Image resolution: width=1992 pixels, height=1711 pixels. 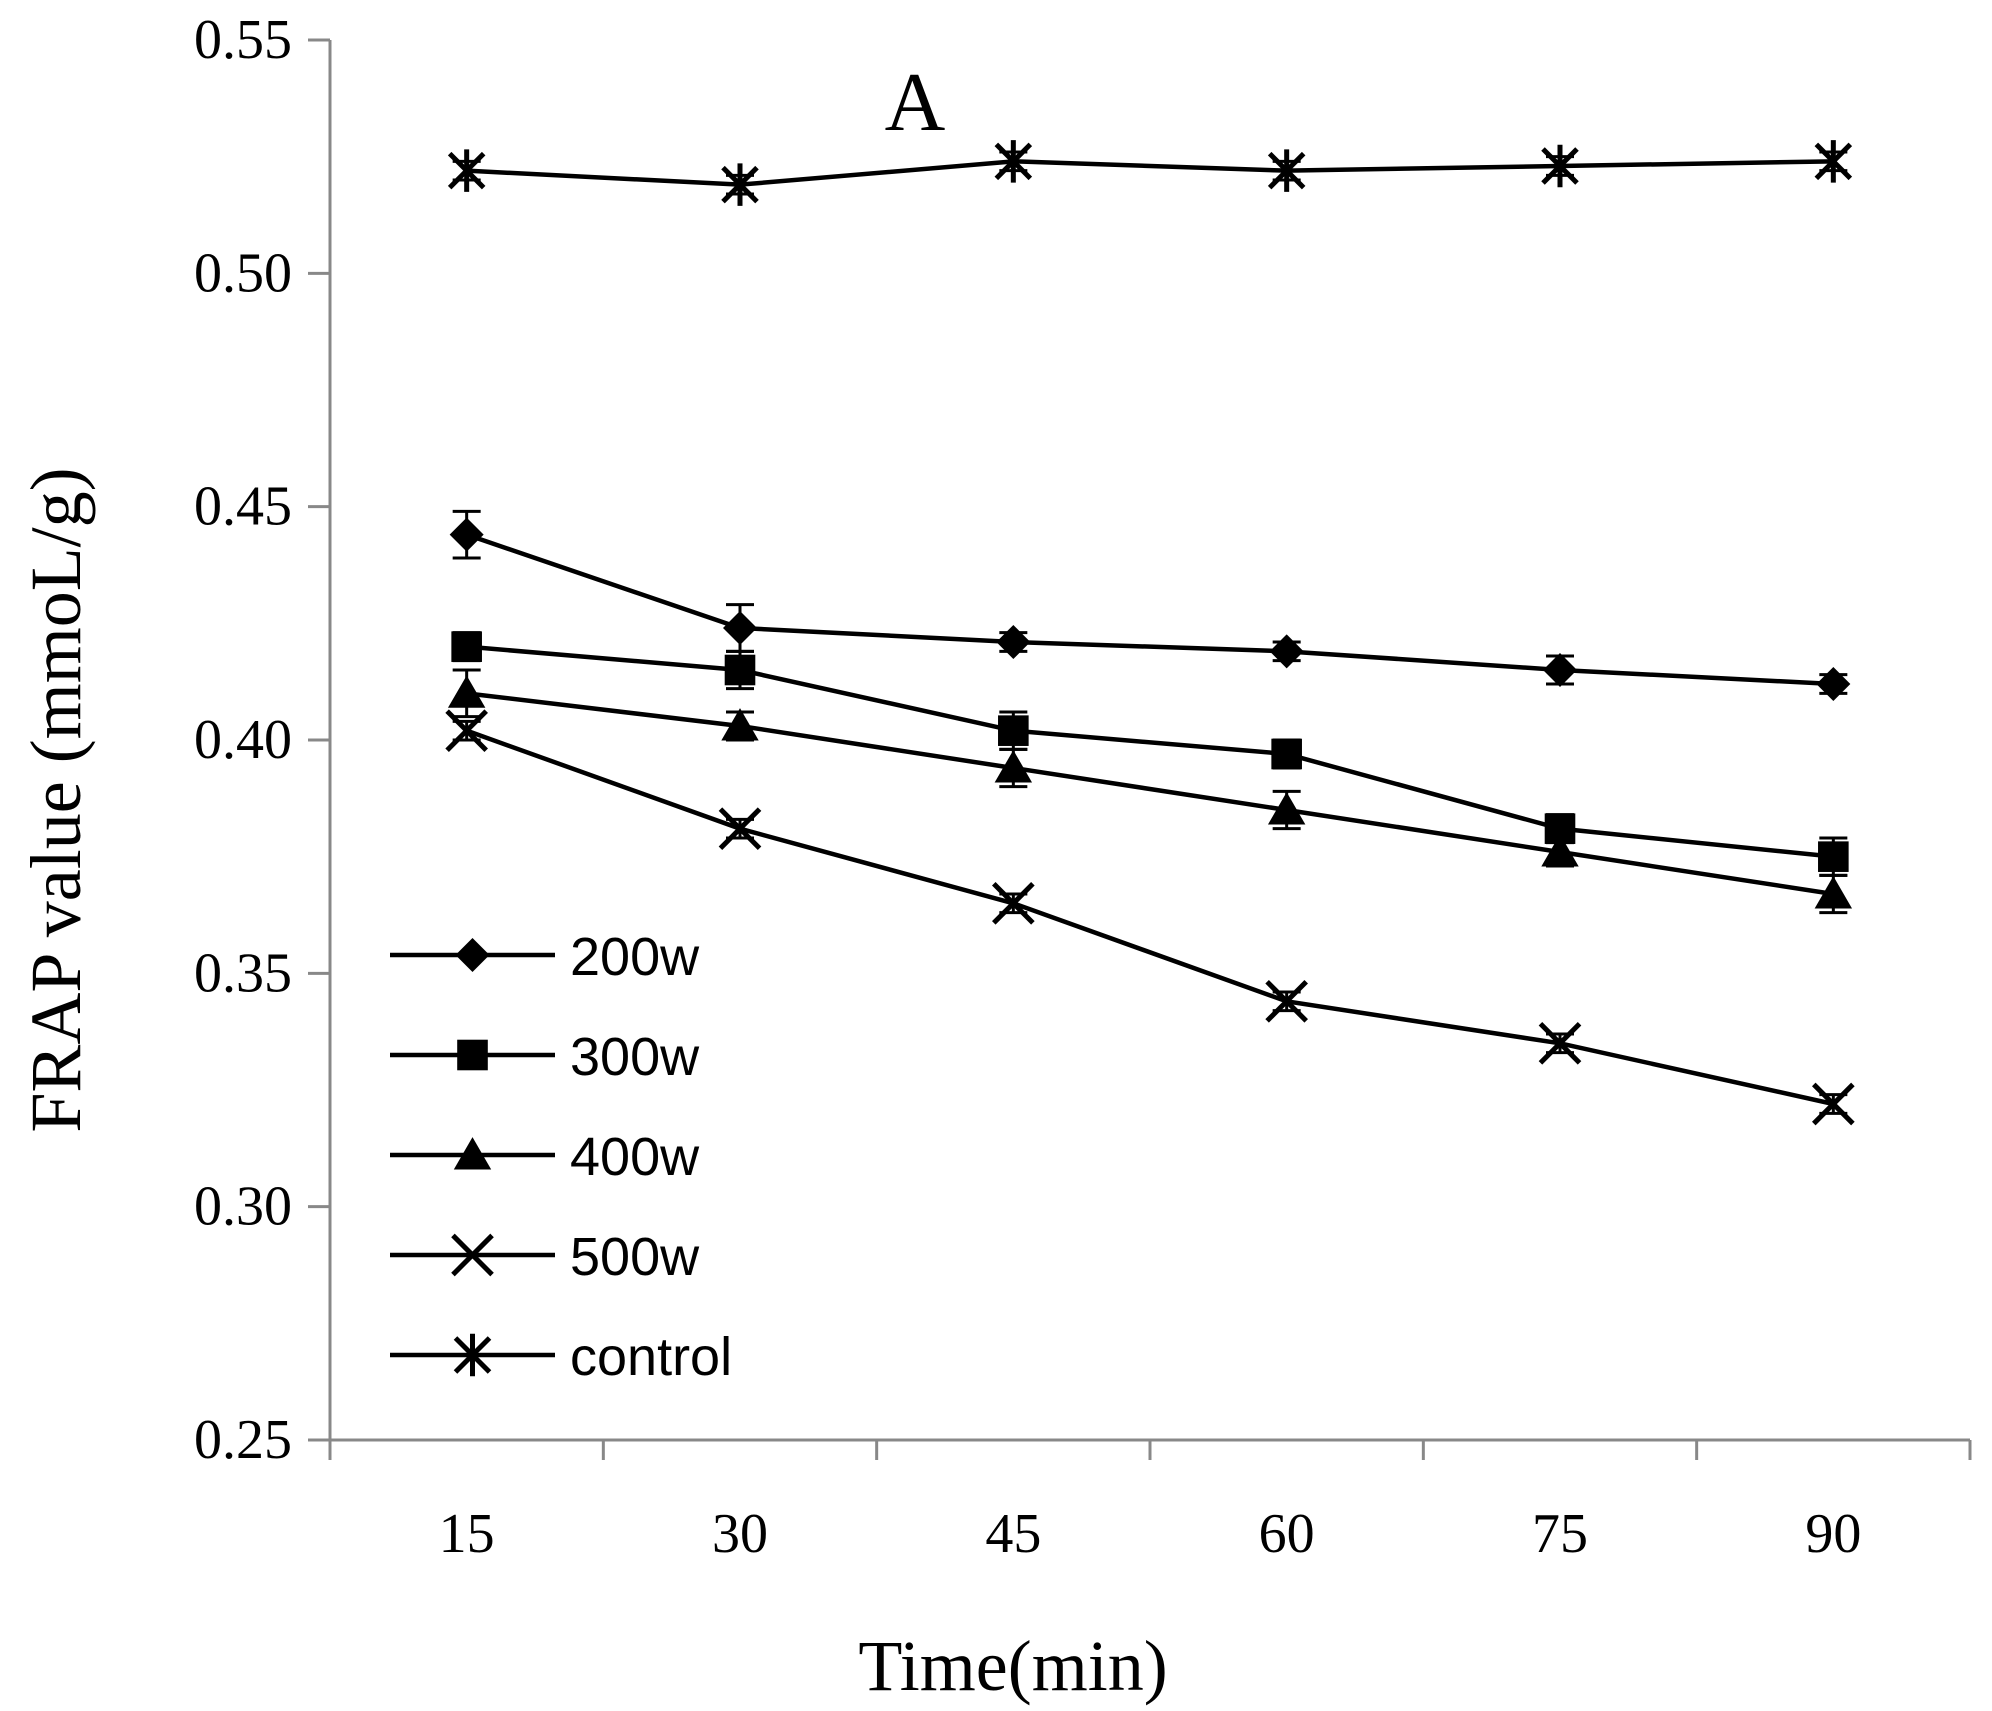 I want to click on y-tick-label: 0.25, so click(x=243, y=1440).